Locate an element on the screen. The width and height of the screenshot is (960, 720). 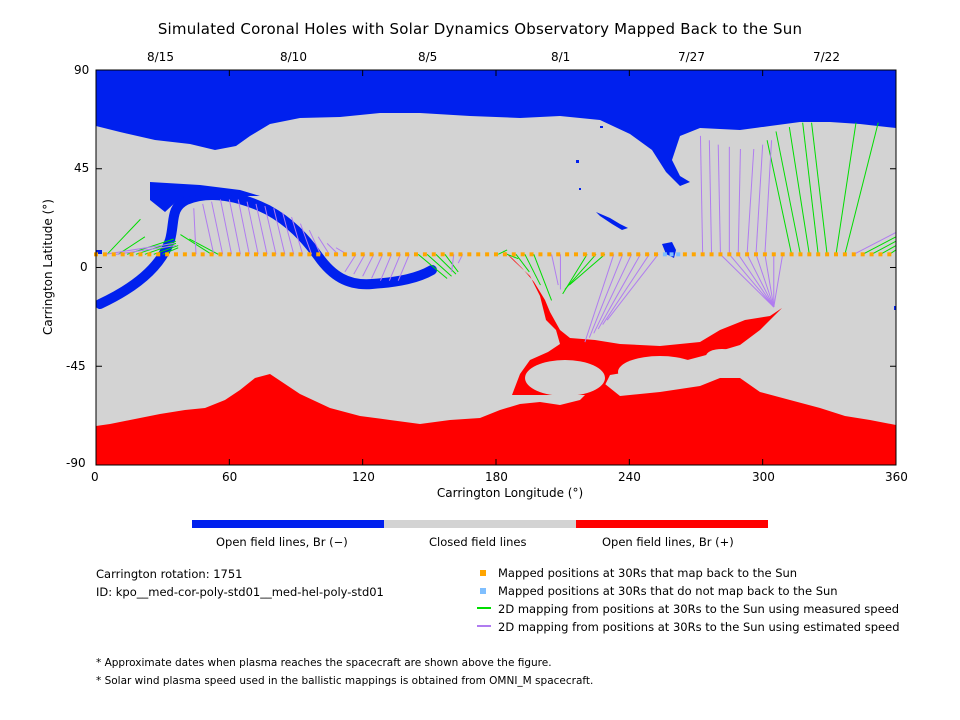
y-axis-label: Carrington Latitude (°) is located at coordinates (48, 267).